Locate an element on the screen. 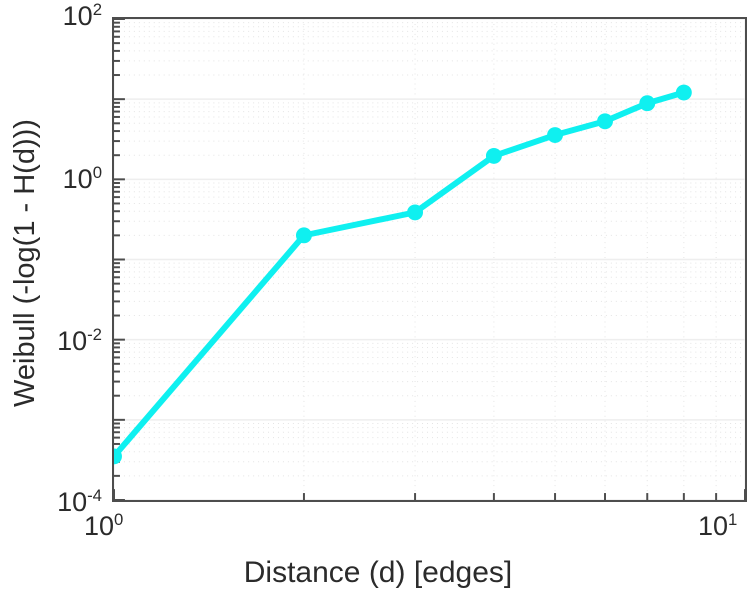 The height and width of the screenshot is (600, 756). x-tick-label-1e1: 10¹ is located at coordinates (718, 525).